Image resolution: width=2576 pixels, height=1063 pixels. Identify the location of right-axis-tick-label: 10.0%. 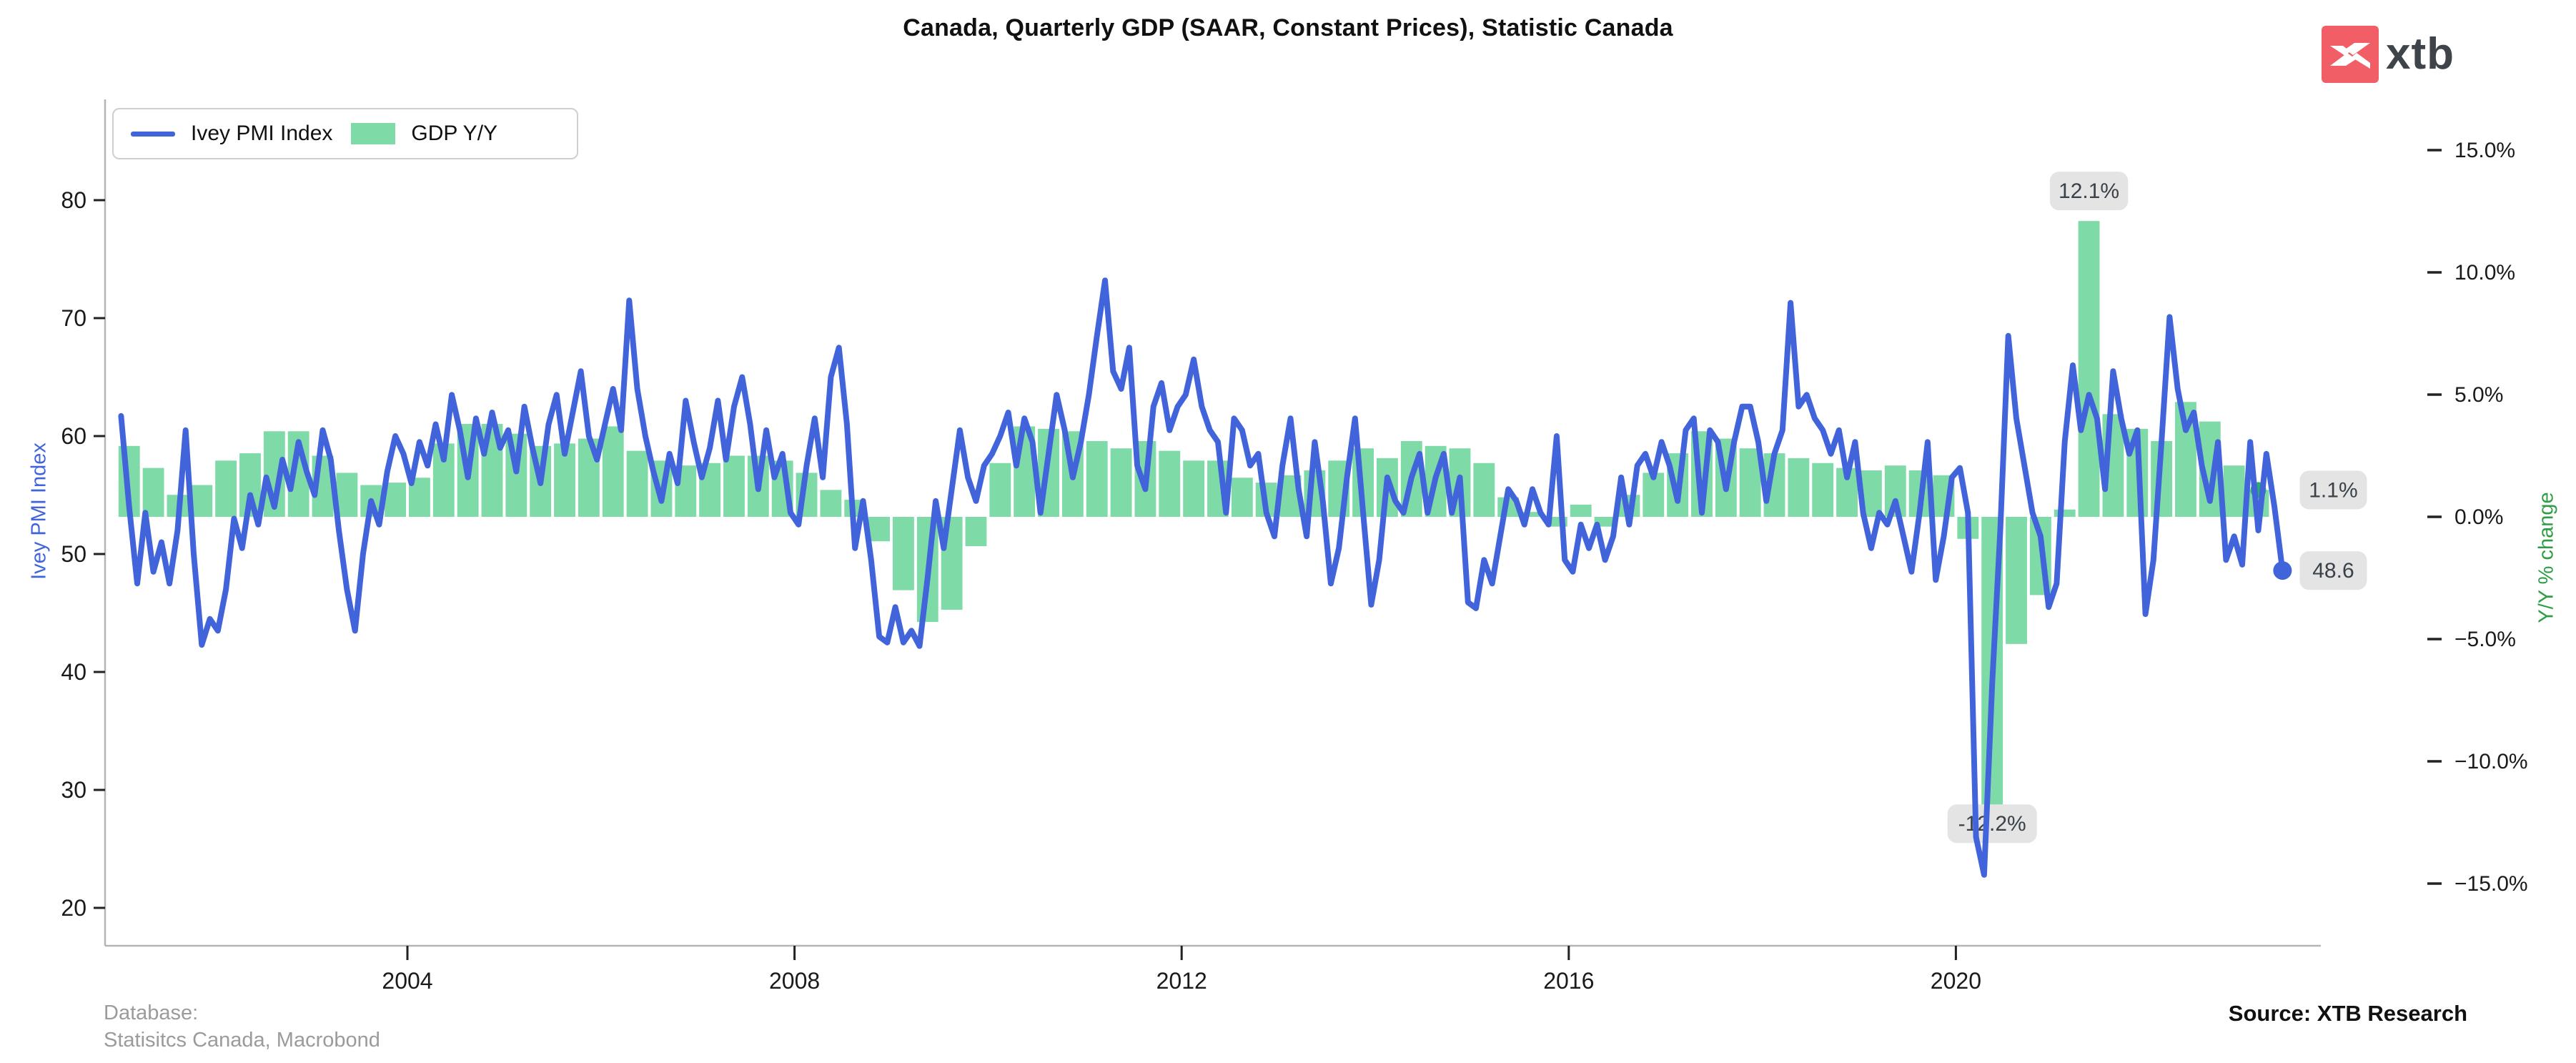
(2485, 273).